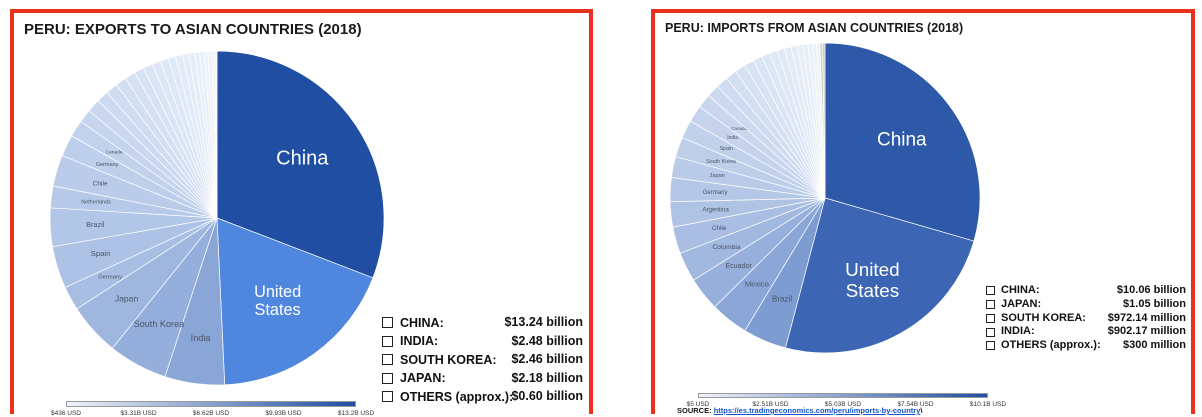 Image resolution: width=1202 pixels, height=417 pixels. I want to click on imports-color-scale, so click(843, 395).